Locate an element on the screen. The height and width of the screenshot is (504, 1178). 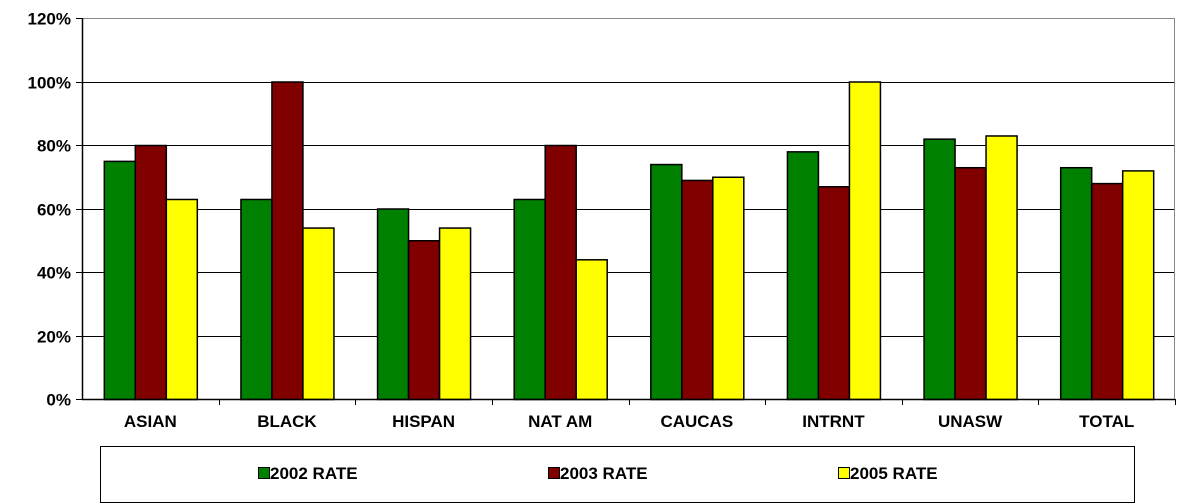
x-category-label: TOTAL is located at coordinates (1106, 421).